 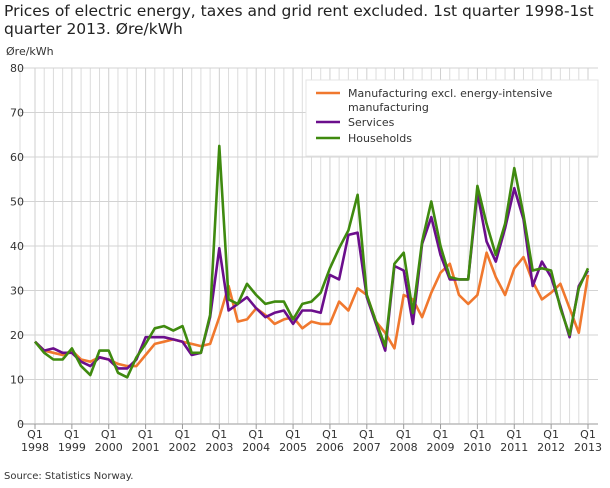 What do you see at coordinates (72, 441) in the screenshot?
I see `x-tick-label: Q1 1999` at bounding box center [72, 441].